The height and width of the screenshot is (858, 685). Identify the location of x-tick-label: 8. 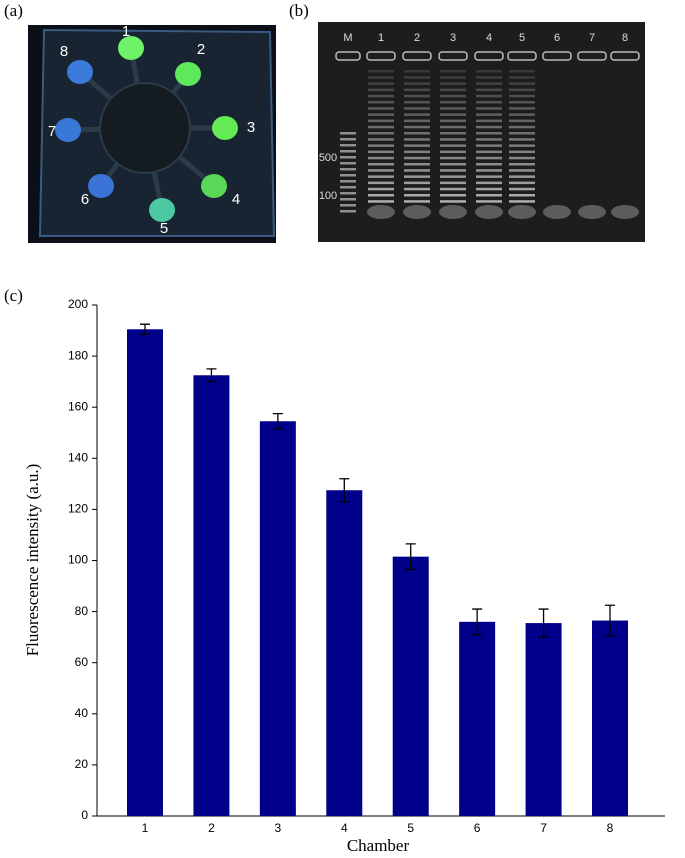
(610, 828).